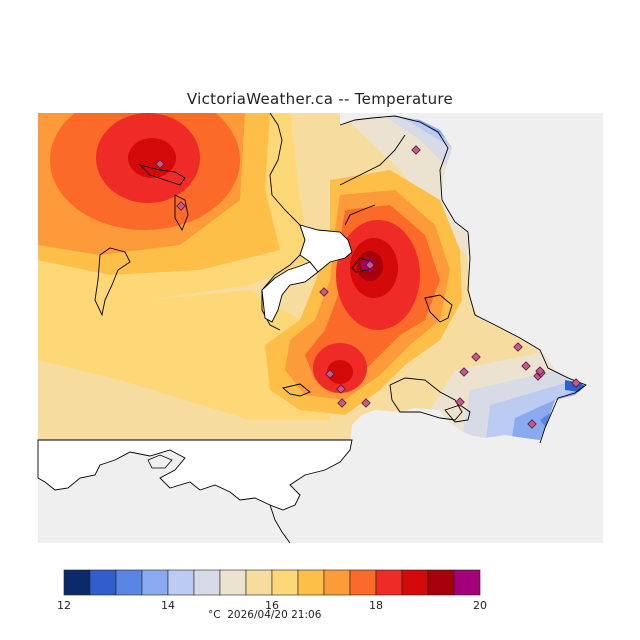  What do you see at coordinates (320, 99) in the screenshot?
I see `map-title: VictoriaWeather.ca -- Temperature` at bounding box center [320, 99].